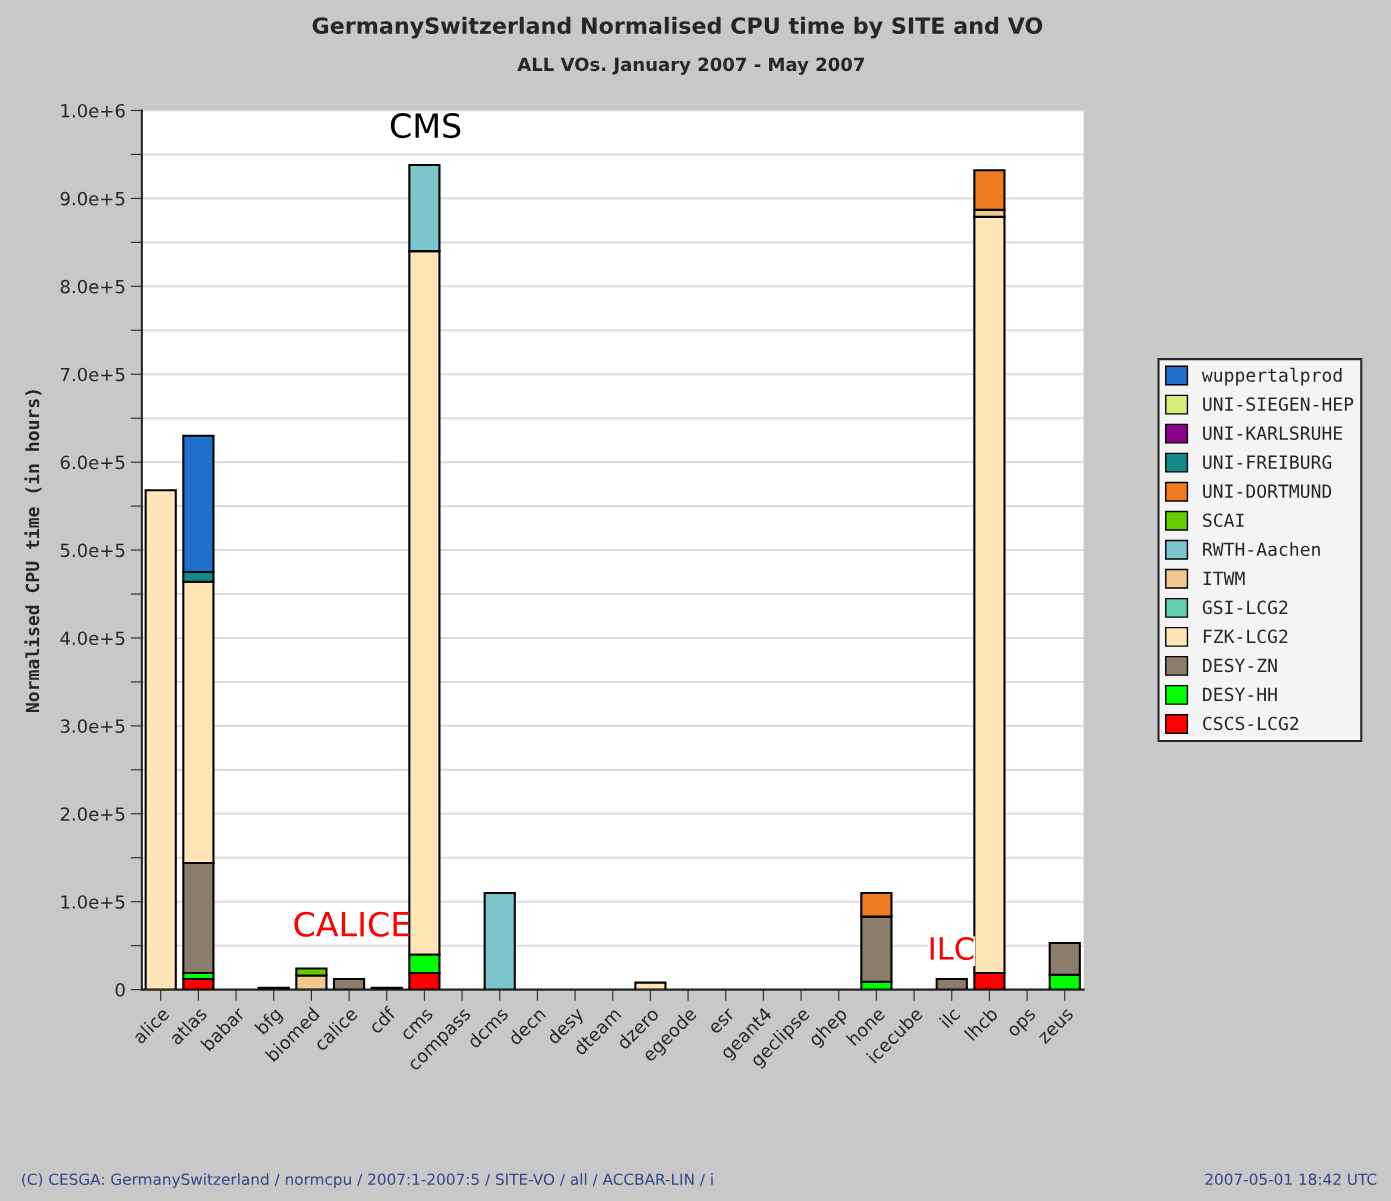 This screenshot has height=1201, width=1391. What do you see at coordinates (690, 66) in the screenshot?
I see `chart-subtitle: ALL VOs. January 2007 - May 2007` at bounding box center [690, 66].